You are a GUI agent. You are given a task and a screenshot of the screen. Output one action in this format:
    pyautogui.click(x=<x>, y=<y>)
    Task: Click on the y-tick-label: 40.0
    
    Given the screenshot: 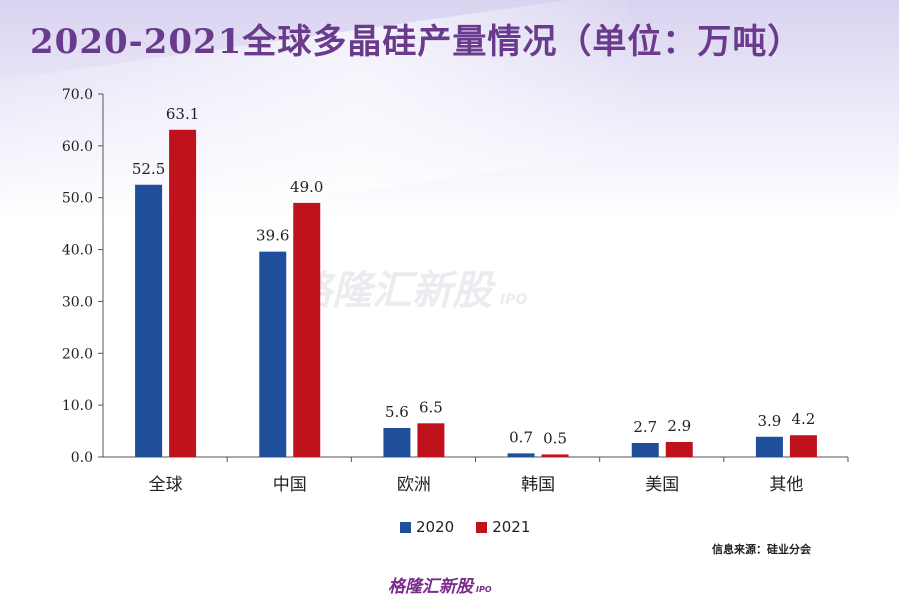 What is the action you would take?
    pyautogui.click(x=77, y=251)
    